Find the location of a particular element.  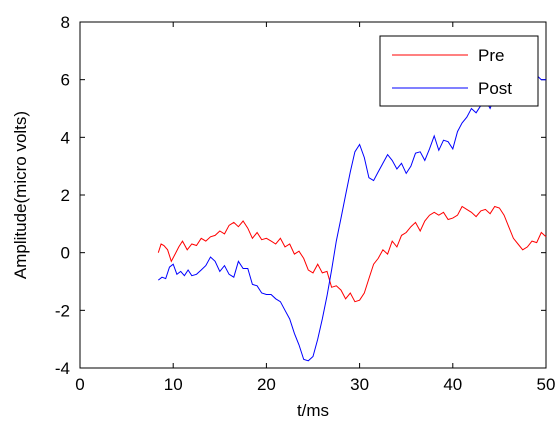

legend-label-pre: Pre is located at coordinates (491, 55).